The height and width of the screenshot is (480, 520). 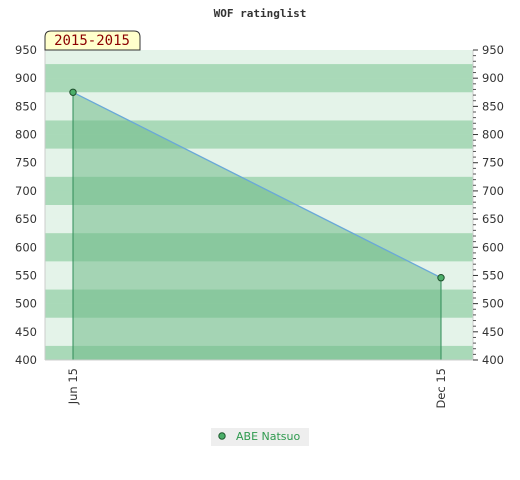 I want to click on y-tick-label-left: 450, so click(x=26, y=332).